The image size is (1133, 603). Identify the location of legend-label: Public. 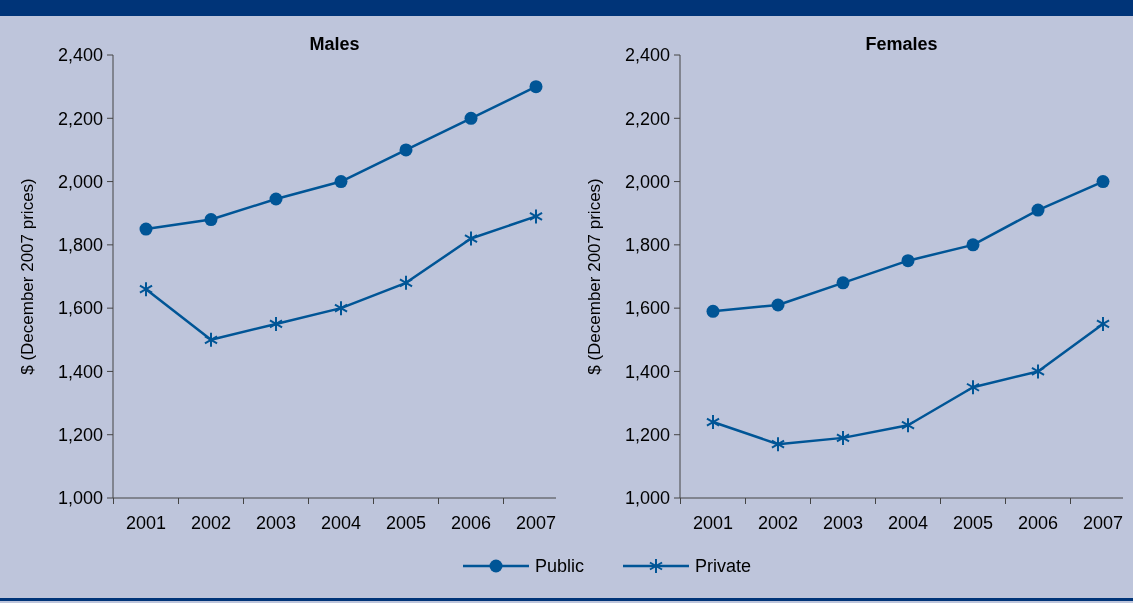
(560, 566).